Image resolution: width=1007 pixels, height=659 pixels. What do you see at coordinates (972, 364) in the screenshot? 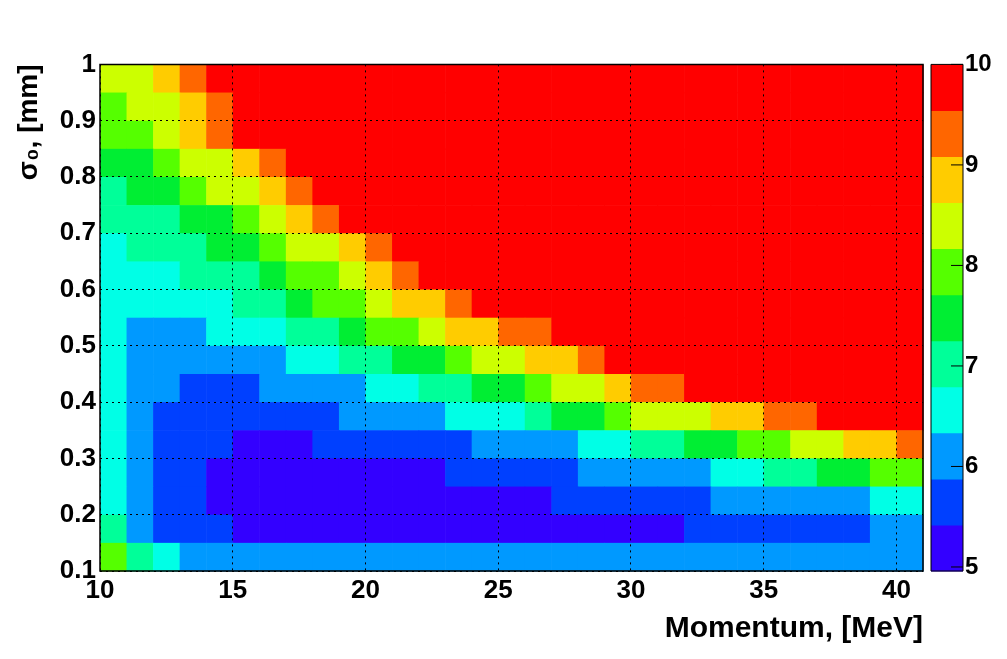
I see `color-bar-label: 7` at bounding box center [972, 364].